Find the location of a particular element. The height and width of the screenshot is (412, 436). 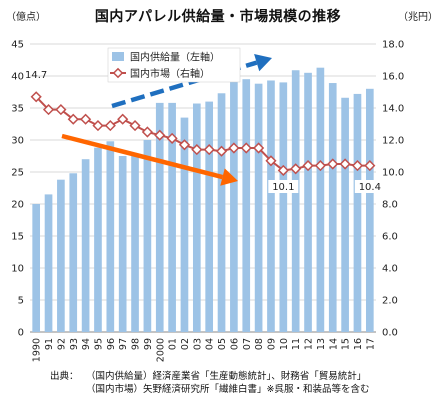

y-left-tick-label: 25 is located at coordinates (17, 173).